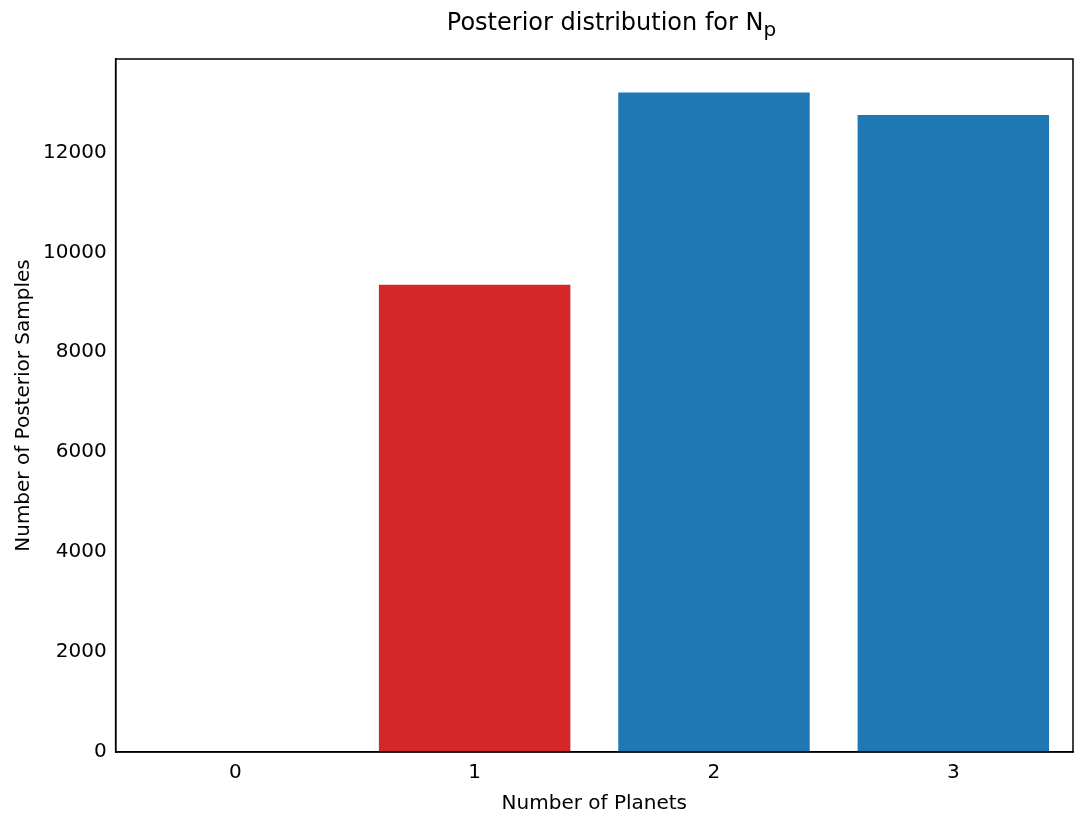 The width and height of the screenshot is (1083, 830). What do you see at coordinates (100, 750) in the screenshot?
I see `y-tick-label: 0` at bounding box center [100, 750].